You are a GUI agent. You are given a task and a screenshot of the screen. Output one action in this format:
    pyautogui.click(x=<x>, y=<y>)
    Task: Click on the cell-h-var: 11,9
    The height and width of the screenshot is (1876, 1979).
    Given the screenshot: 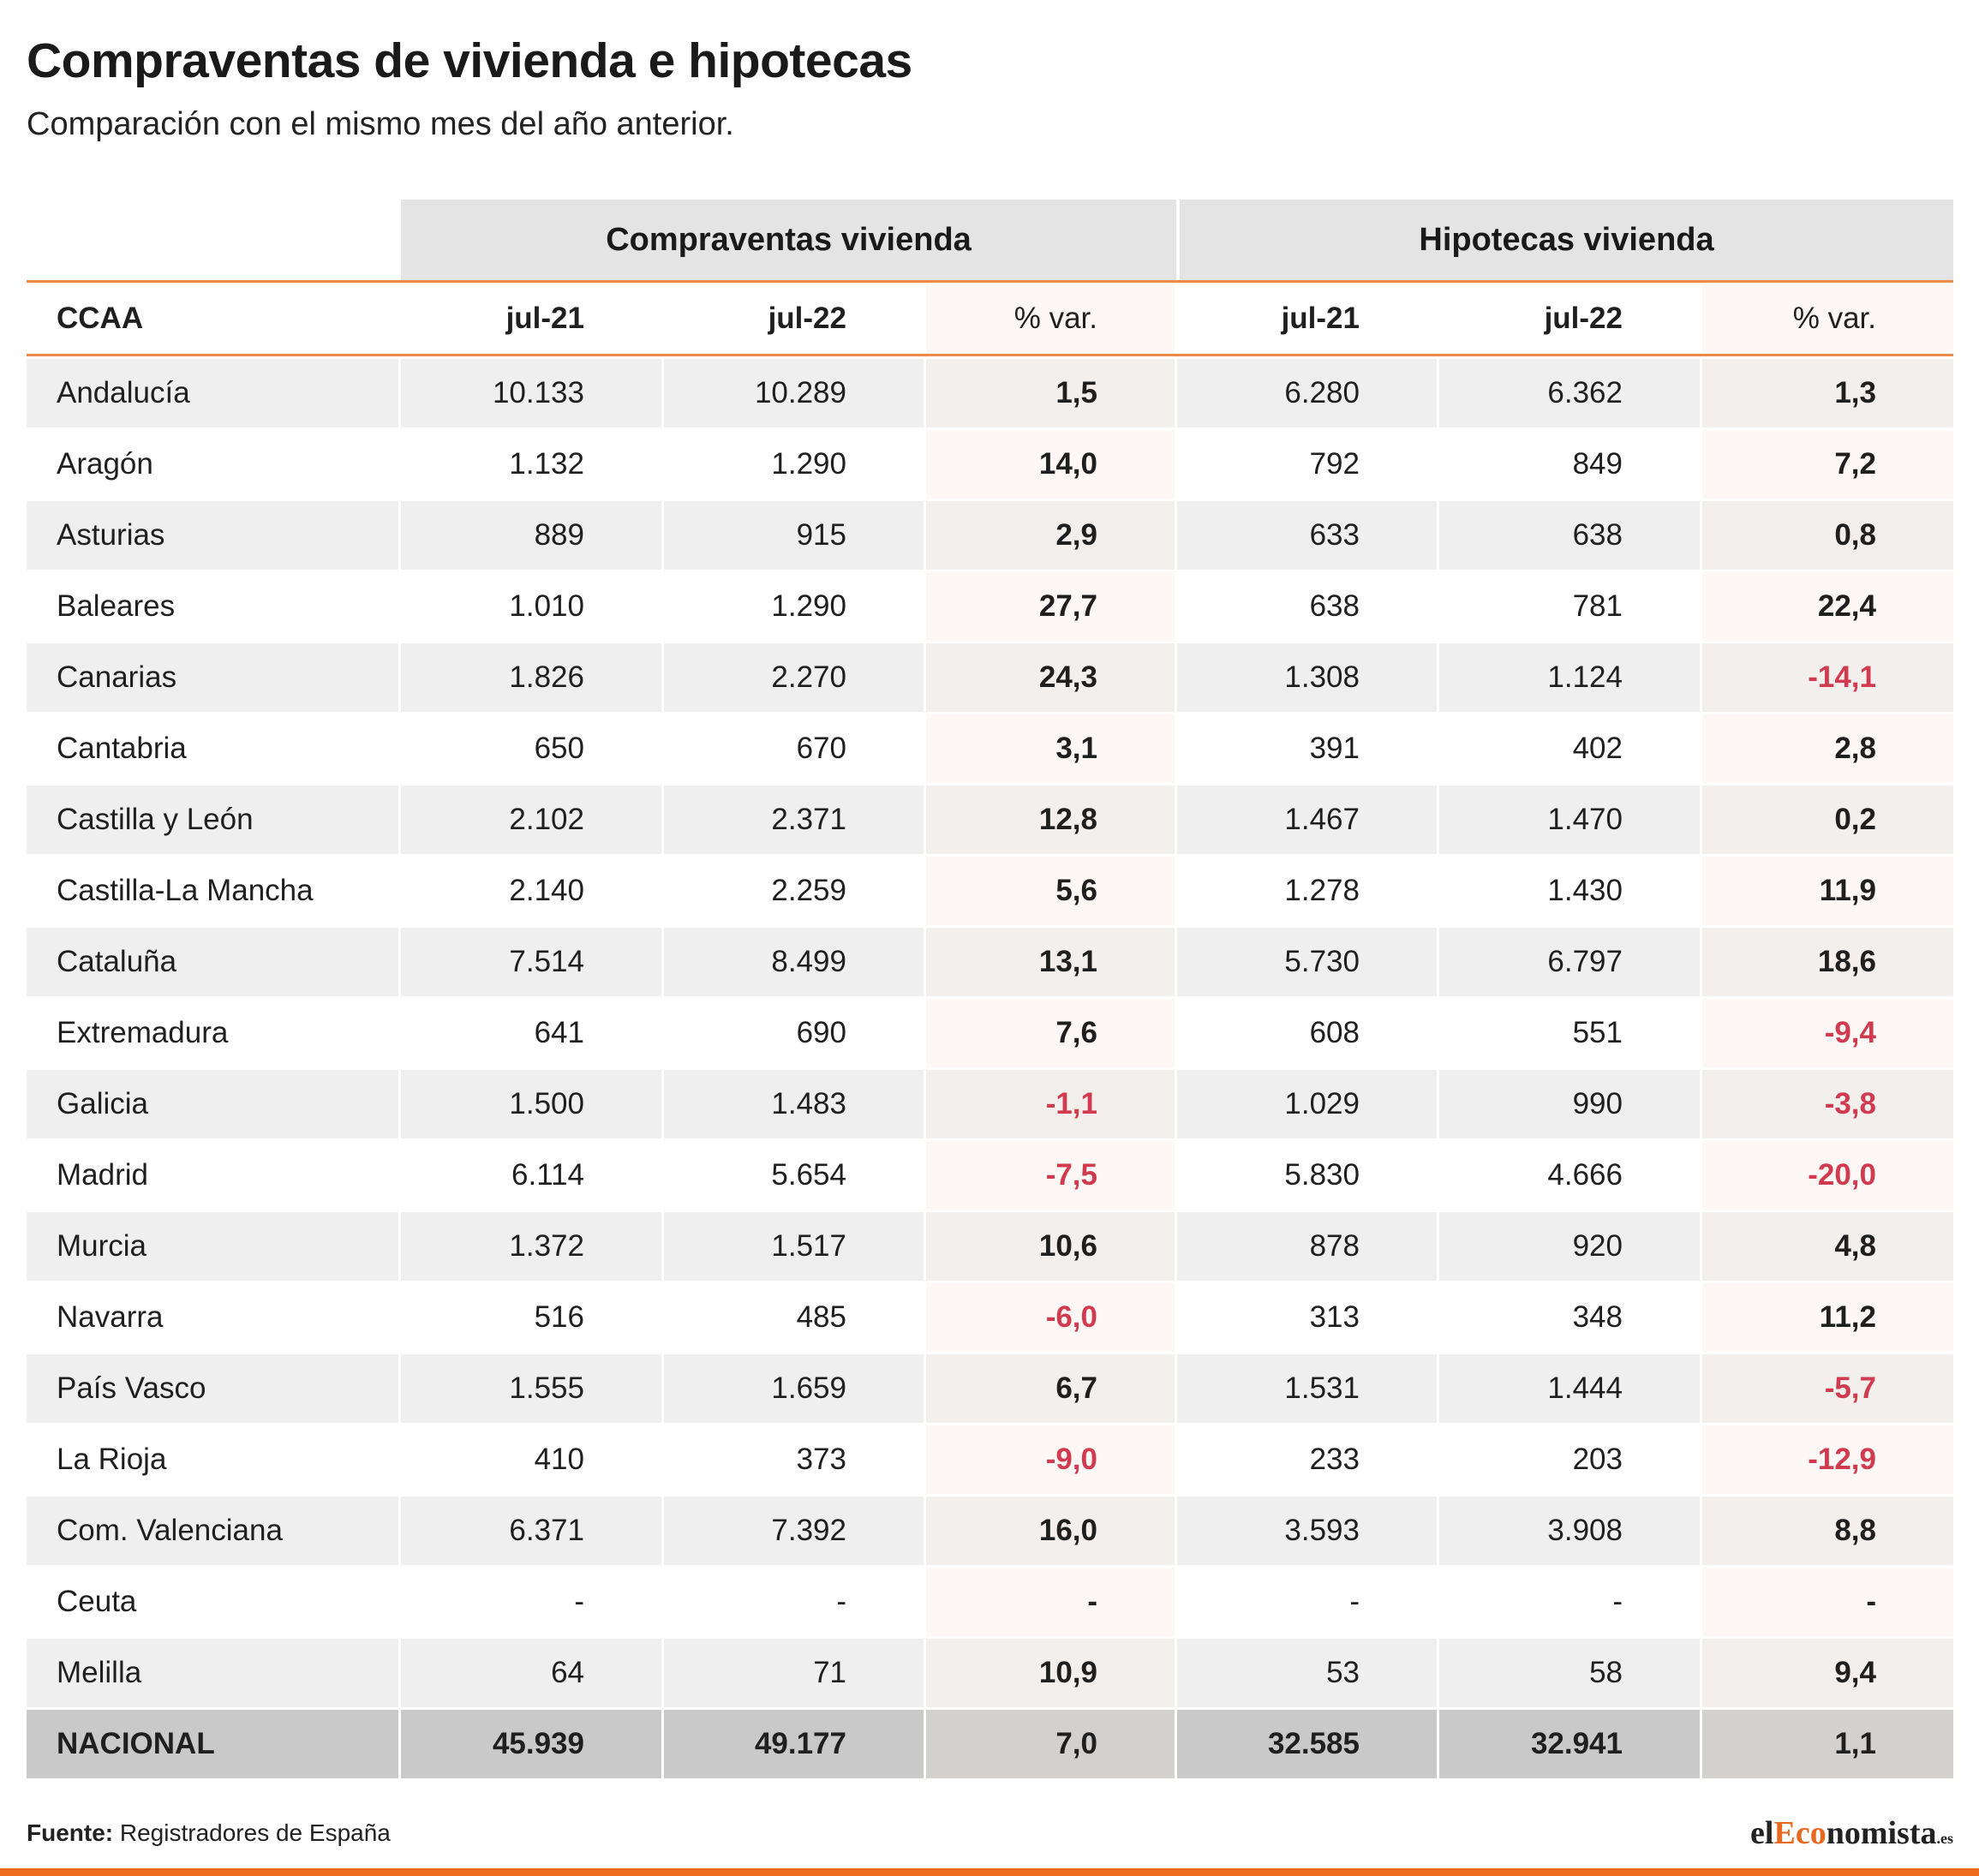 What is the action you would take?
    pyautogui.click(x=1827, y=891)
    